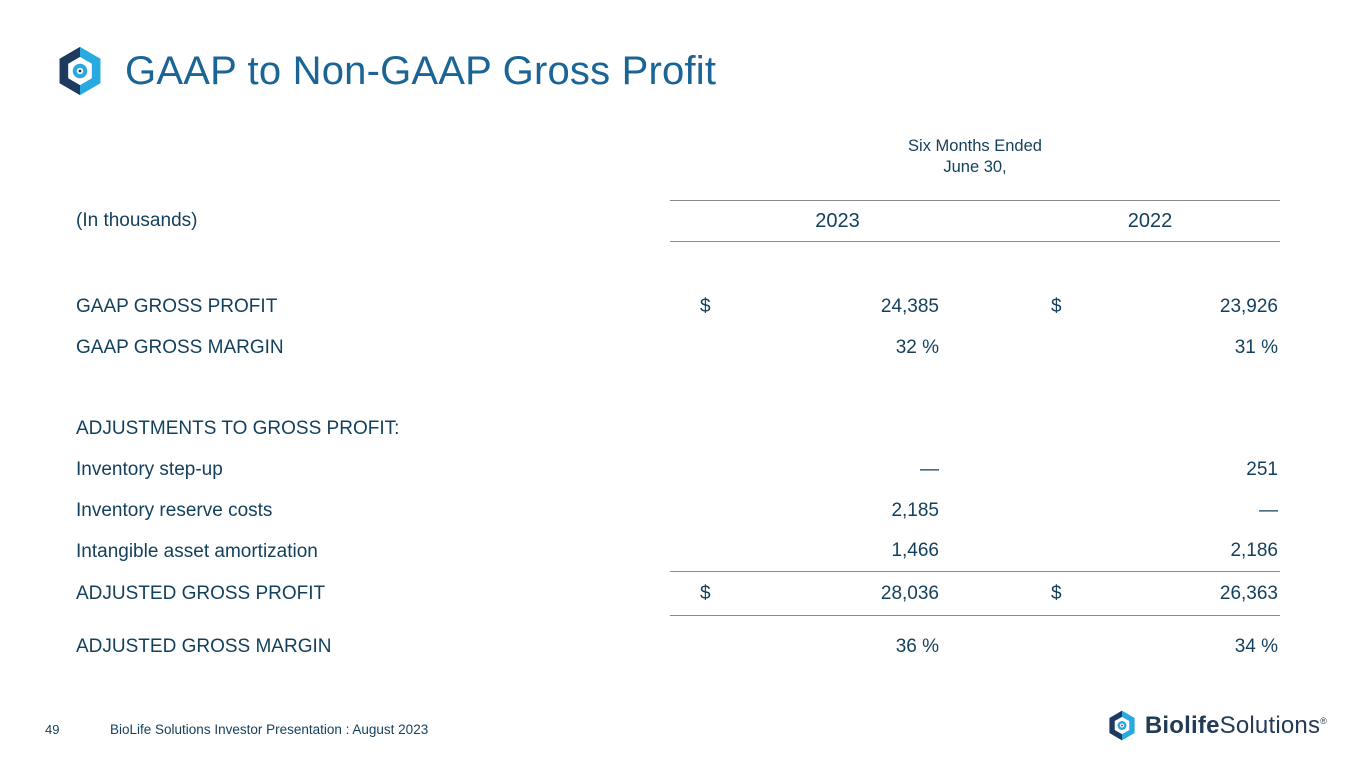 The image size is (1365, 768). Describe the element at coordinates (52, 729) in the screenshot. I see `page-number: 49` at that location.